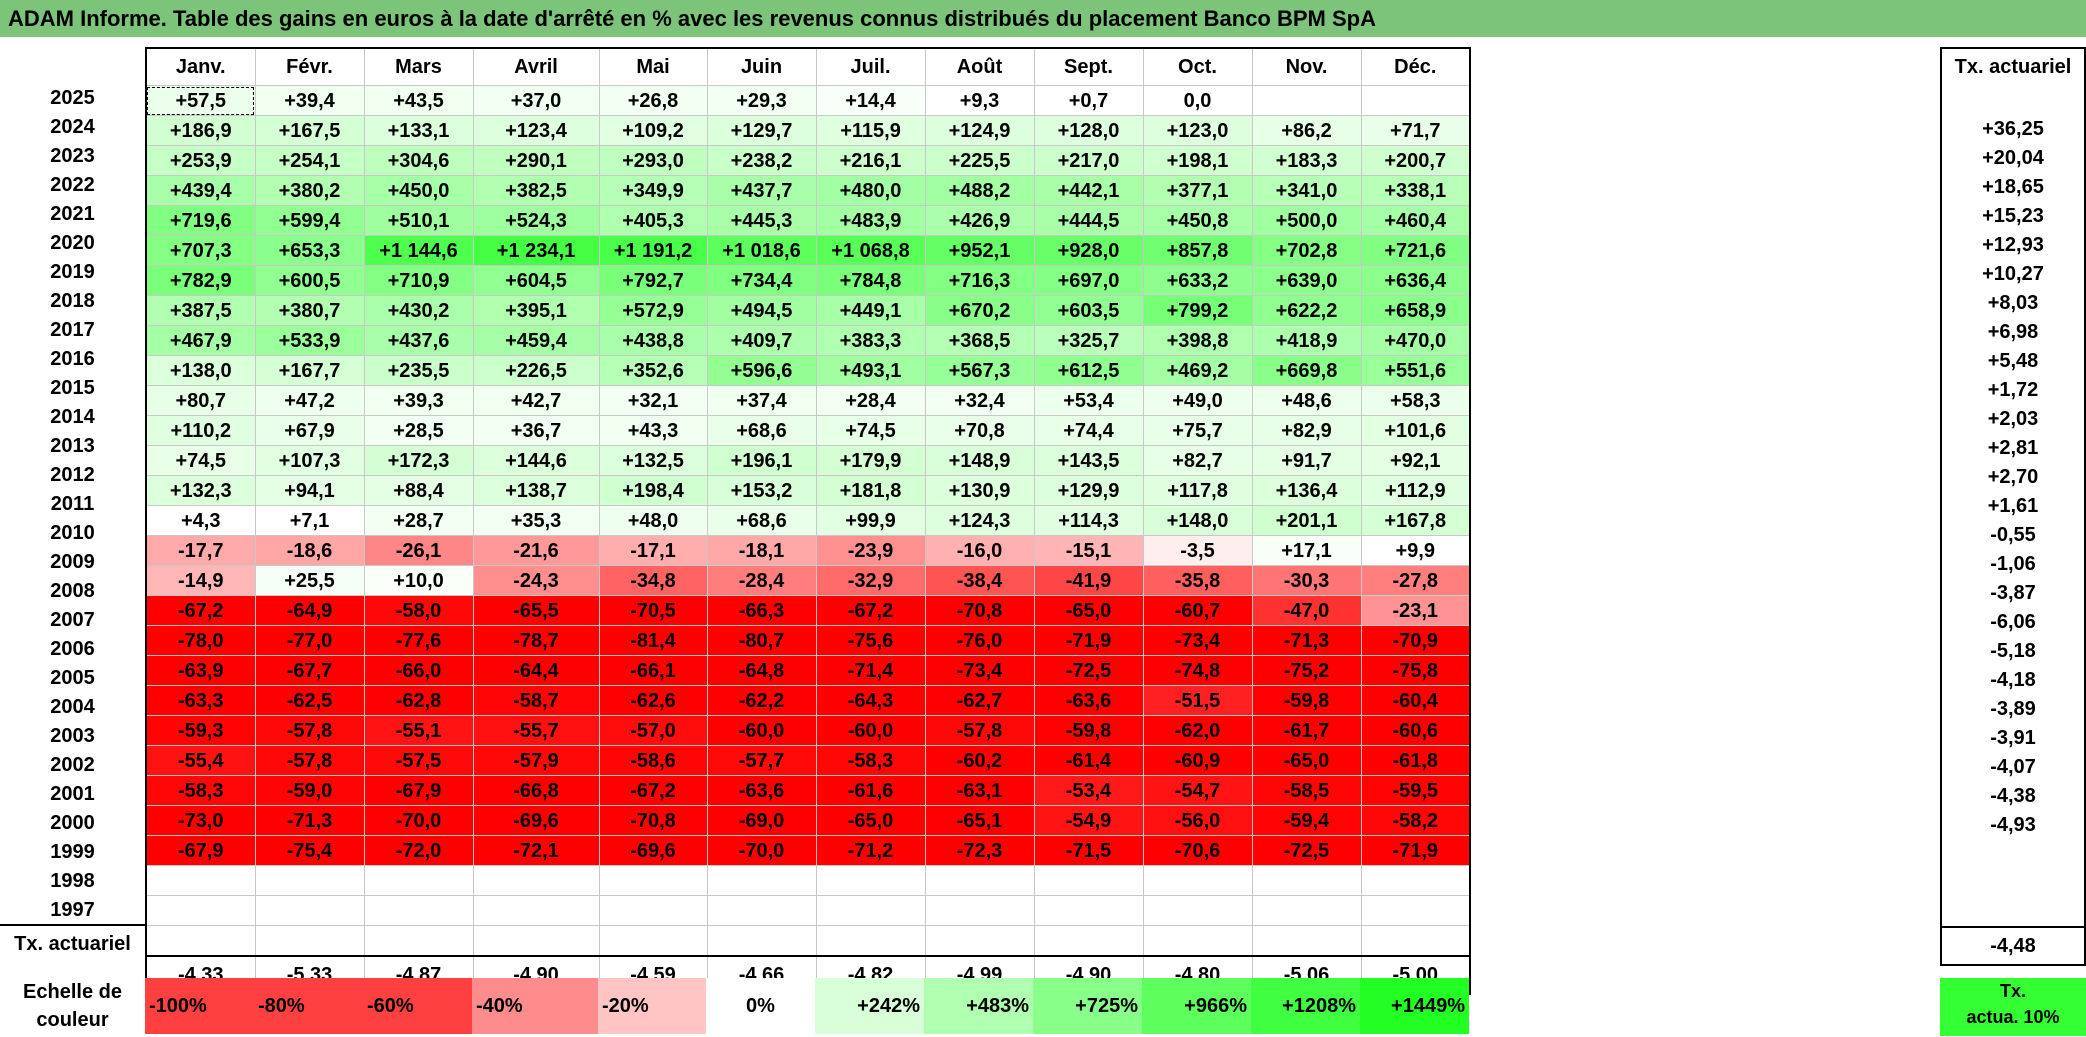 Image resolution: width=2086 pixels, height=1037 pixels. What do you see at coordinates (2013, 302) in the screenshot?
I see `tx-value: +8,03` at bounding box center [2013, 302].